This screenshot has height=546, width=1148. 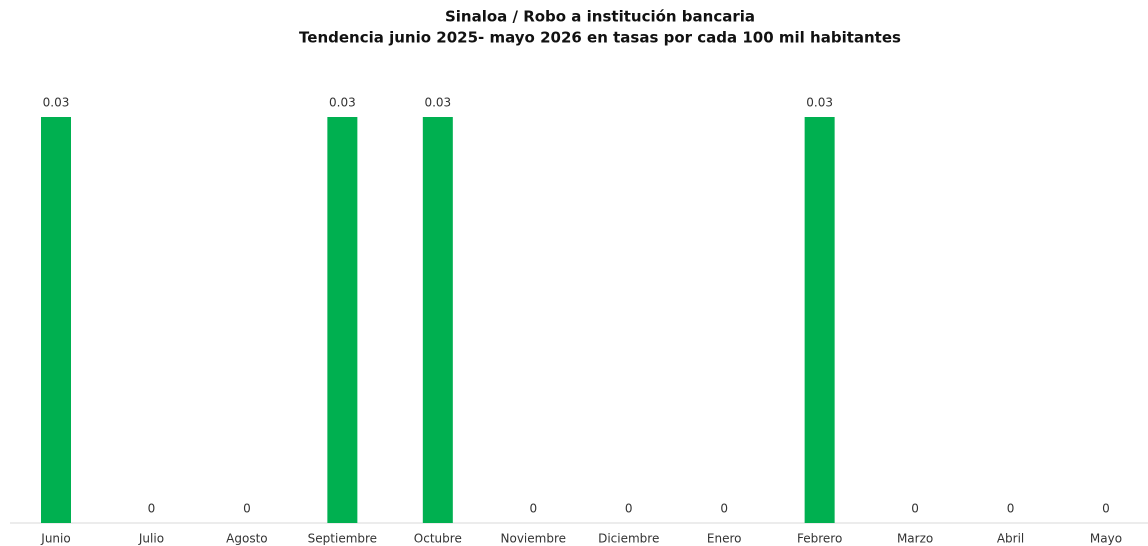 I want to click on x-tick-label: Septiembre, so click(x=342, y=539).